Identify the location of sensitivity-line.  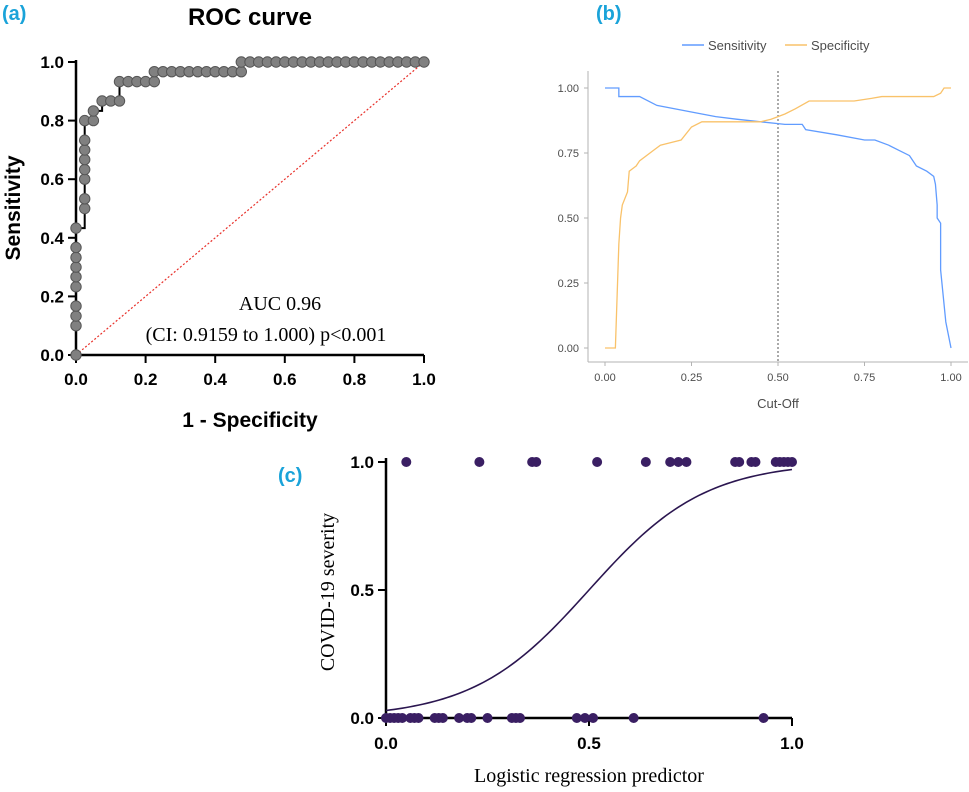
(778, 218).